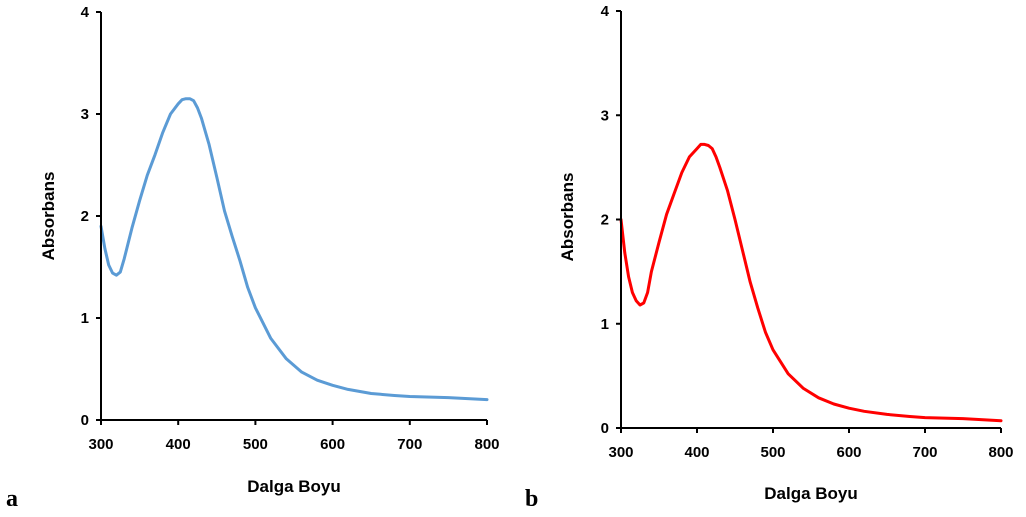  I want to click on panel-label-a: a, so click(12, 499).